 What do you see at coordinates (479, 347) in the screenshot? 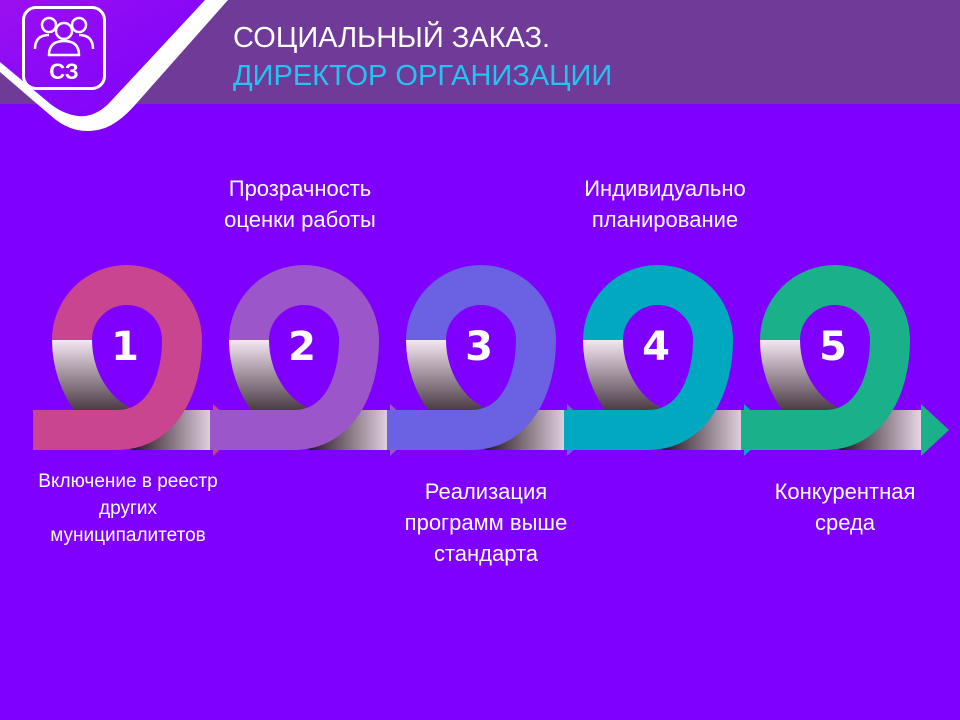
I see `step-3-number: 3` at bounding box center [479, 347].